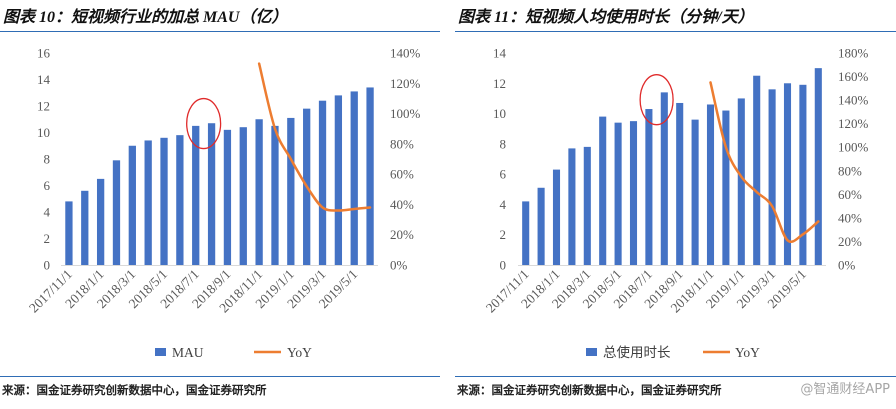 The height and width of the screenshot is (409, 896). Describe the element at coordinates (299, 352) in the screenshot. I see `legend-label: YoY` at that location.